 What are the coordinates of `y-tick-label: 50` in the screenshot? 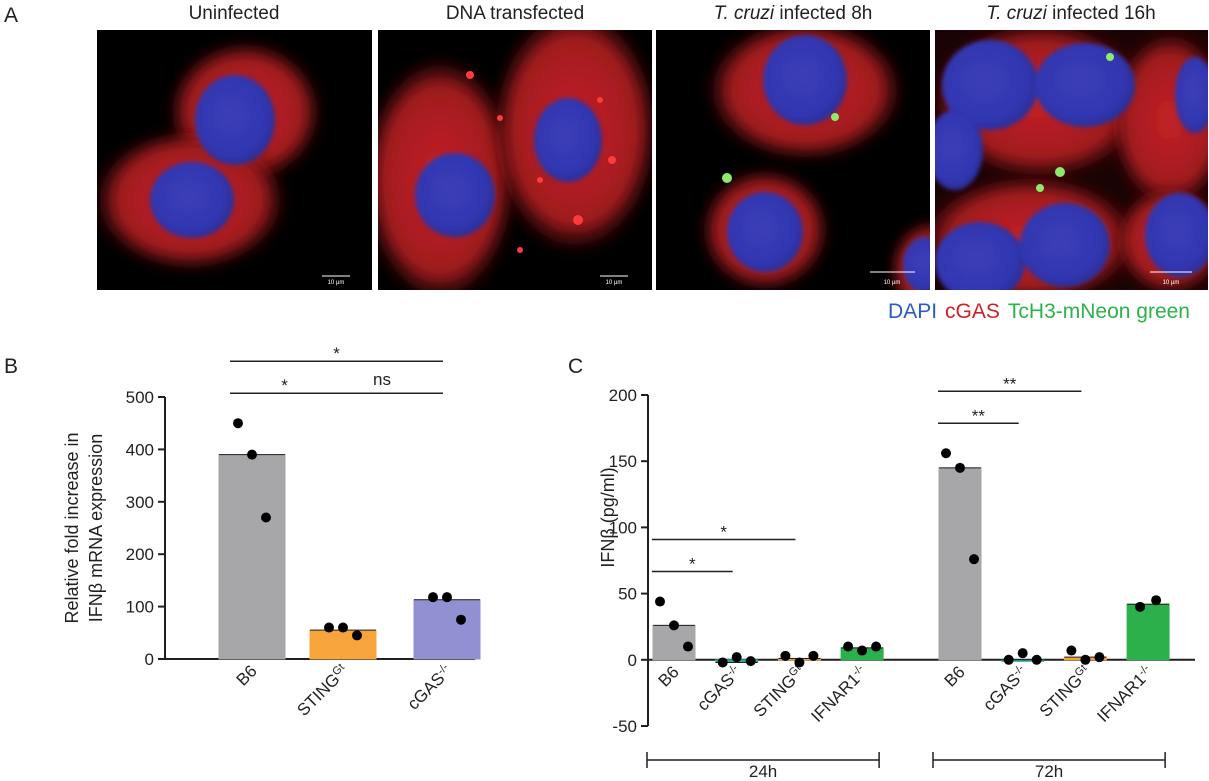 It's located at (627, 594).